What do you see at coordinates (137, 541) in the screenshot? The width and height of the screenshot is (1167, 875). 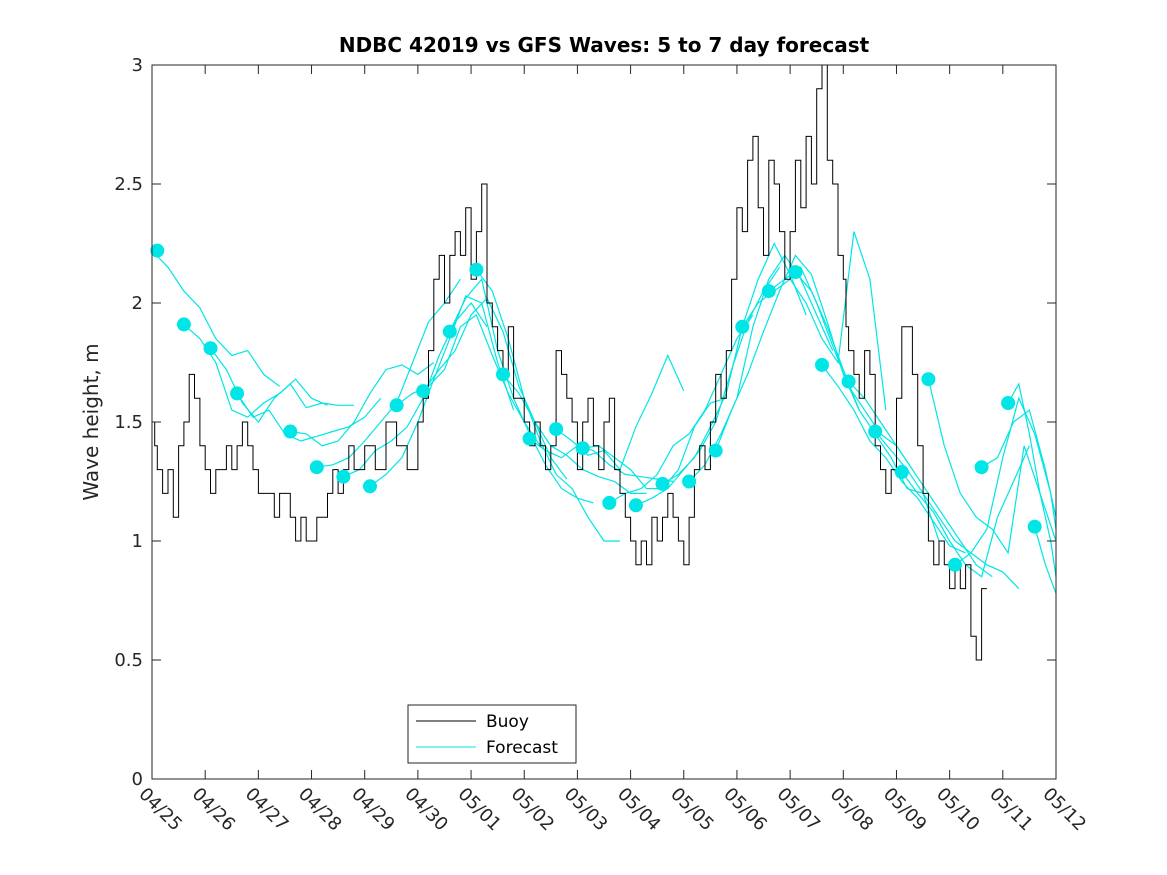 I see `y-tick-label: 1` at bounding box center [137, 541].